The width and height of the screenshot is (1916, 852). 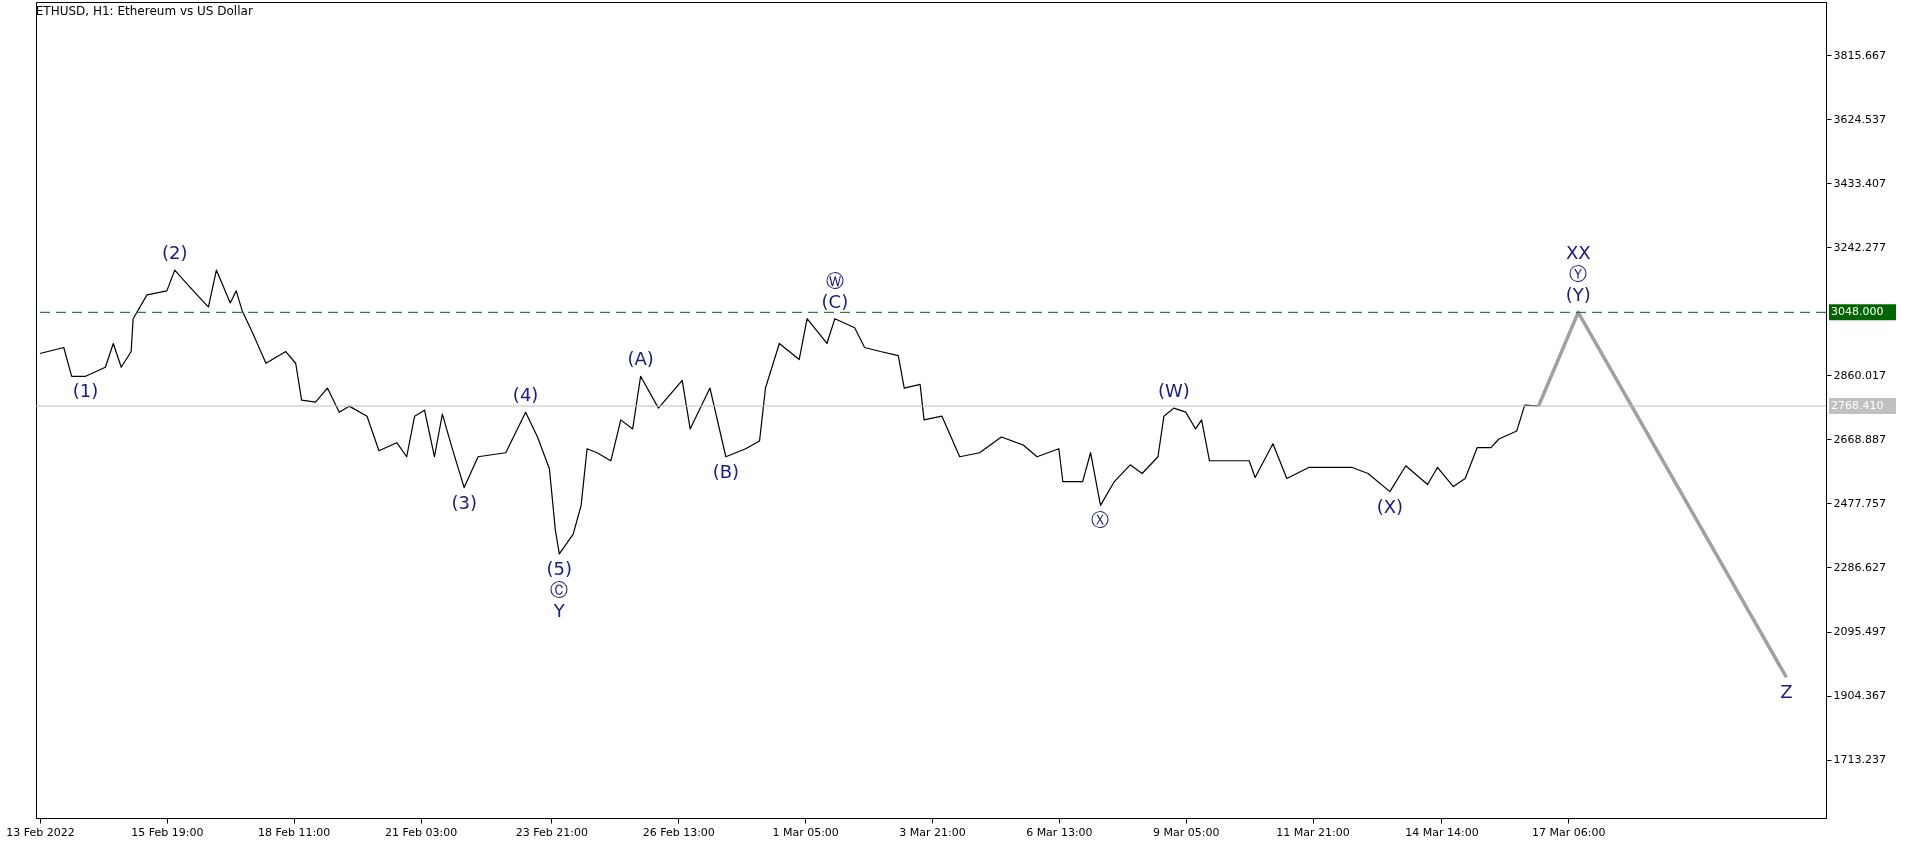 I want to click on annotation: Z, so click(x=1786, y=692).